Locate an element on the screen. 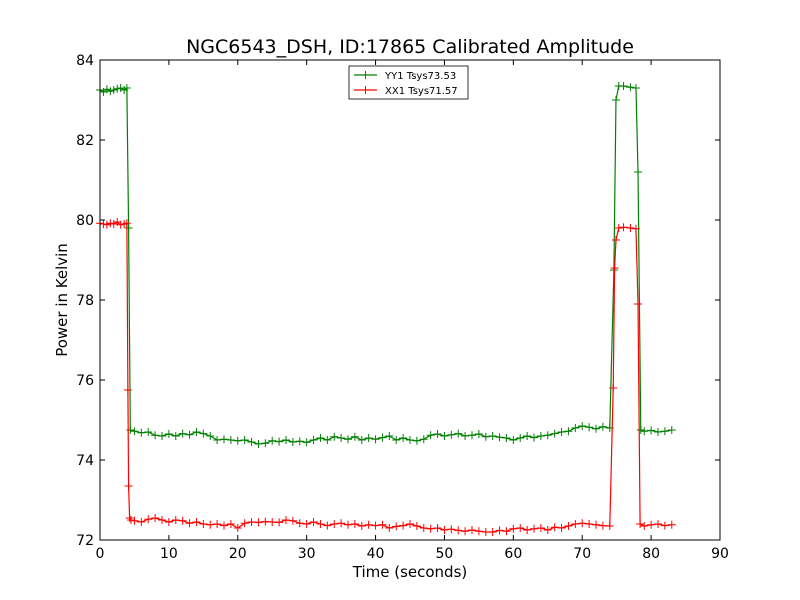 The image size is (800, 600). legend-box is located at coordinates (408, 82).